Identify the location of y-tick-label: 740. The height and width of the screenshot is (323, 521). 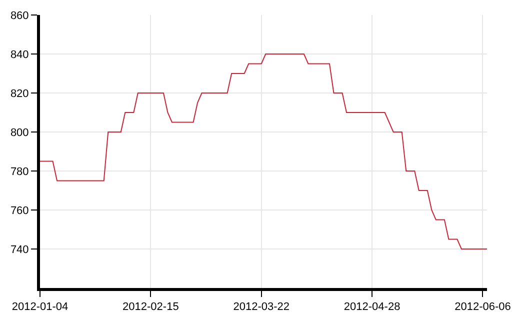
(19, 250).